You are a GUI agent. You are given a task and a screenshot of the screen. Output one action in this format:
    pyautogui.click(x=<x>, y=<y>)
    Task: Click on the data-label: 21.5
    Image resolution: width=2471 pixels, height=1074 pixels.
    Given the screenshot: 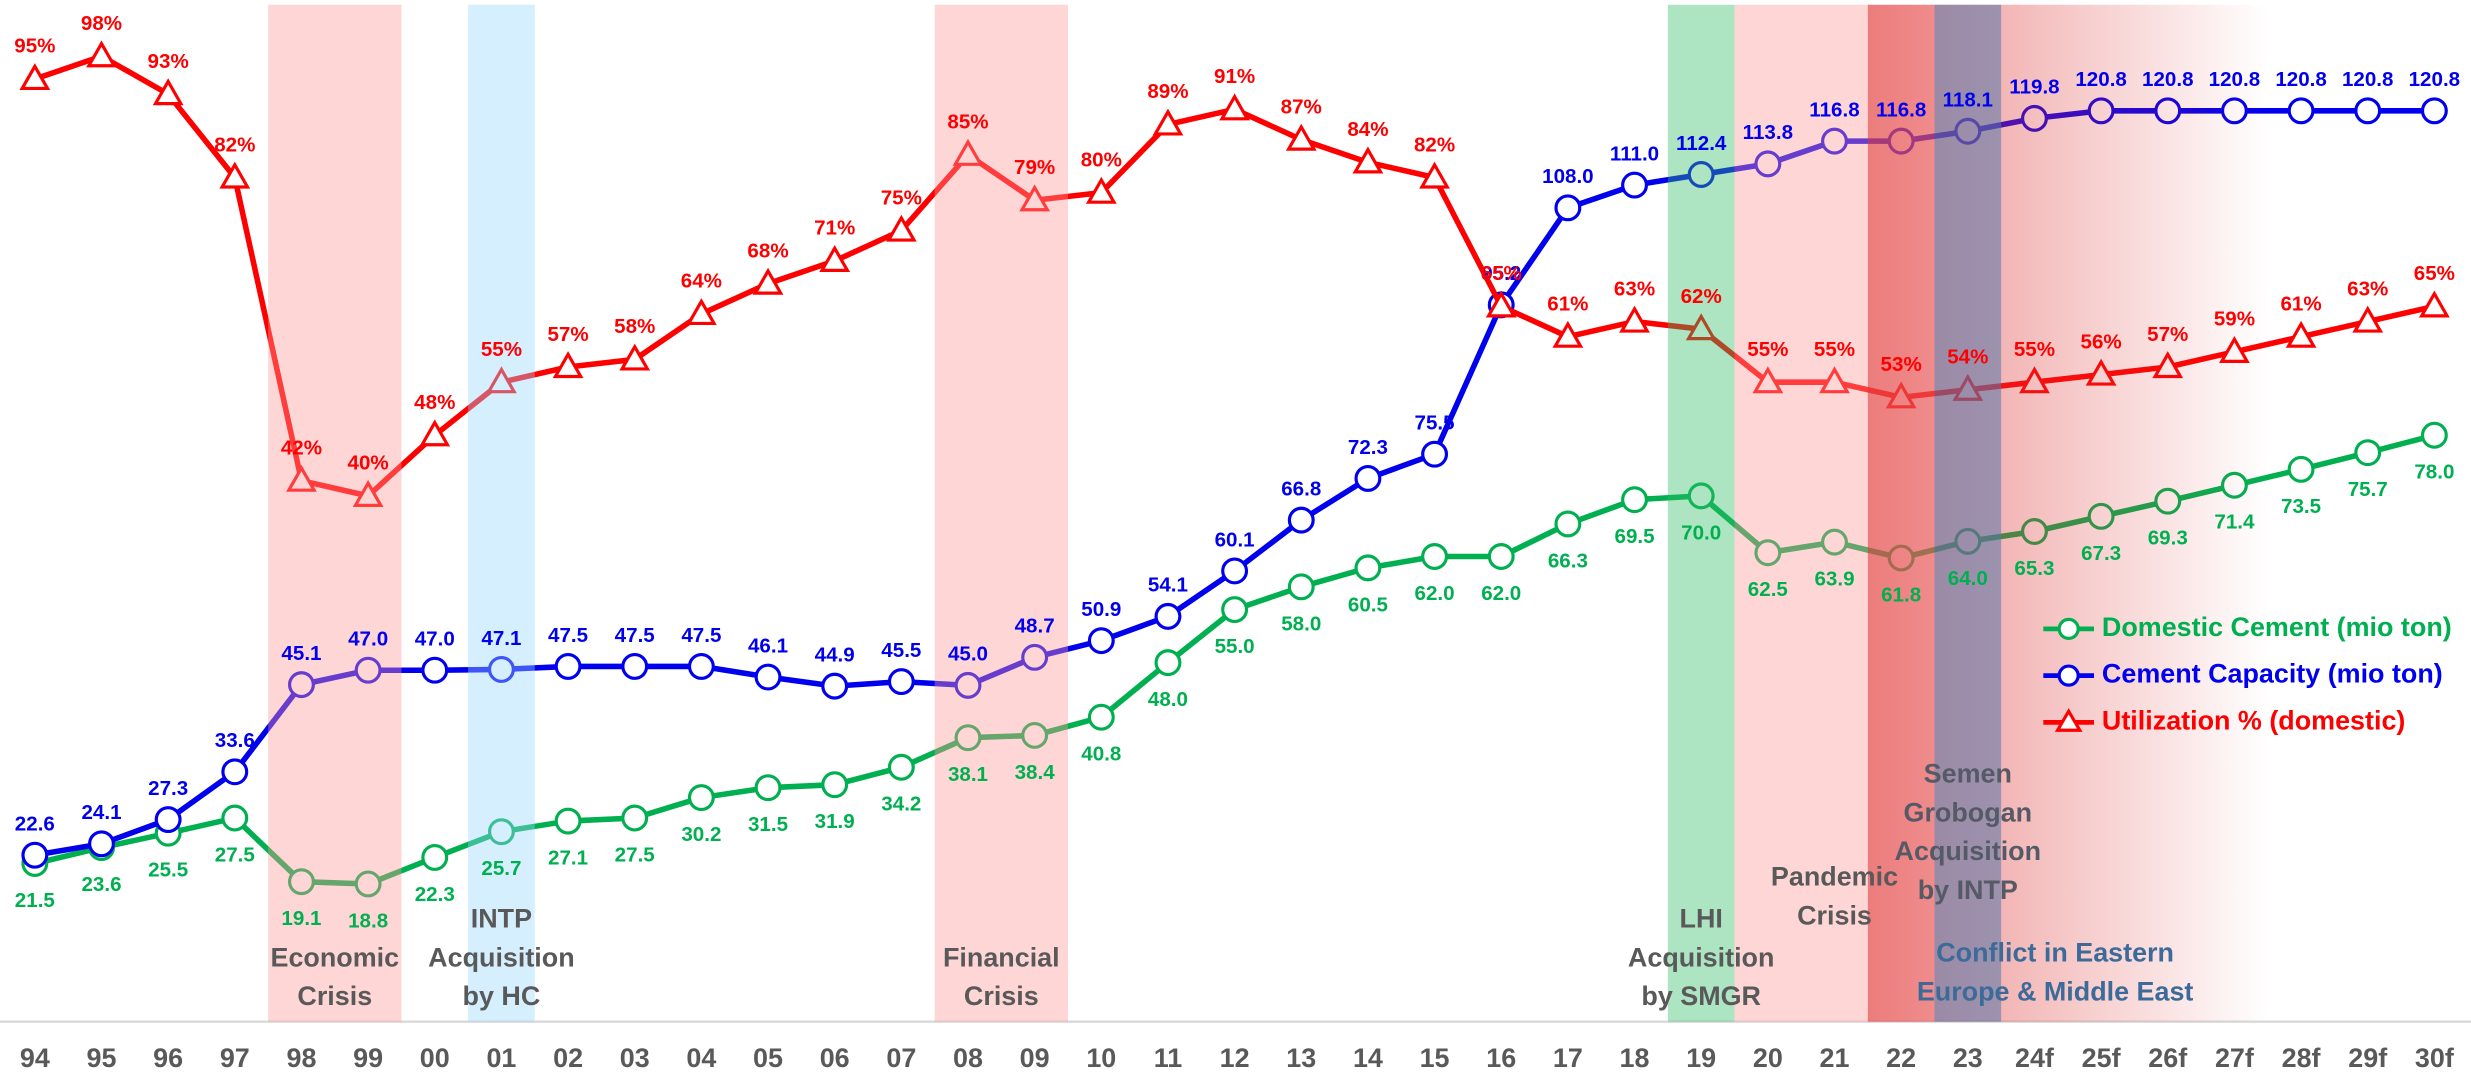 What is the action you would take?
    pyautogui.click(x=35, y=900)
    